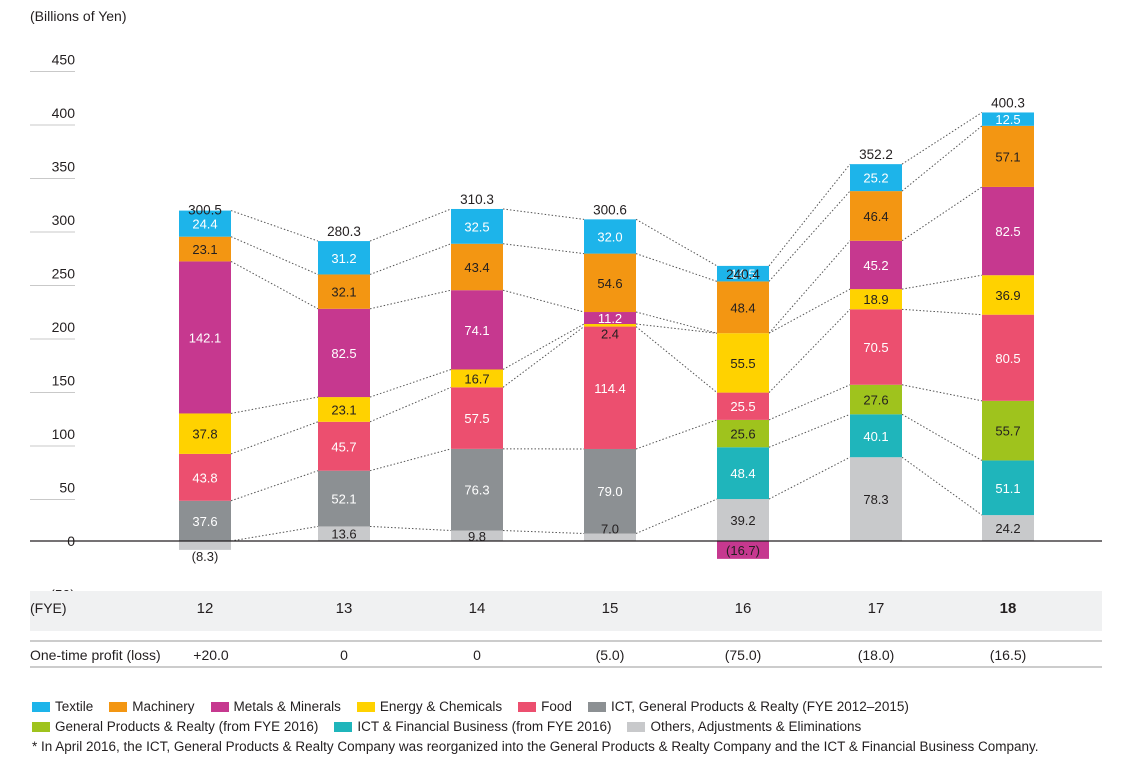 Image resolution: width=1122 pixels, height=768 pixels. I want to click on y-tick-label: 350, so click(64, 167).